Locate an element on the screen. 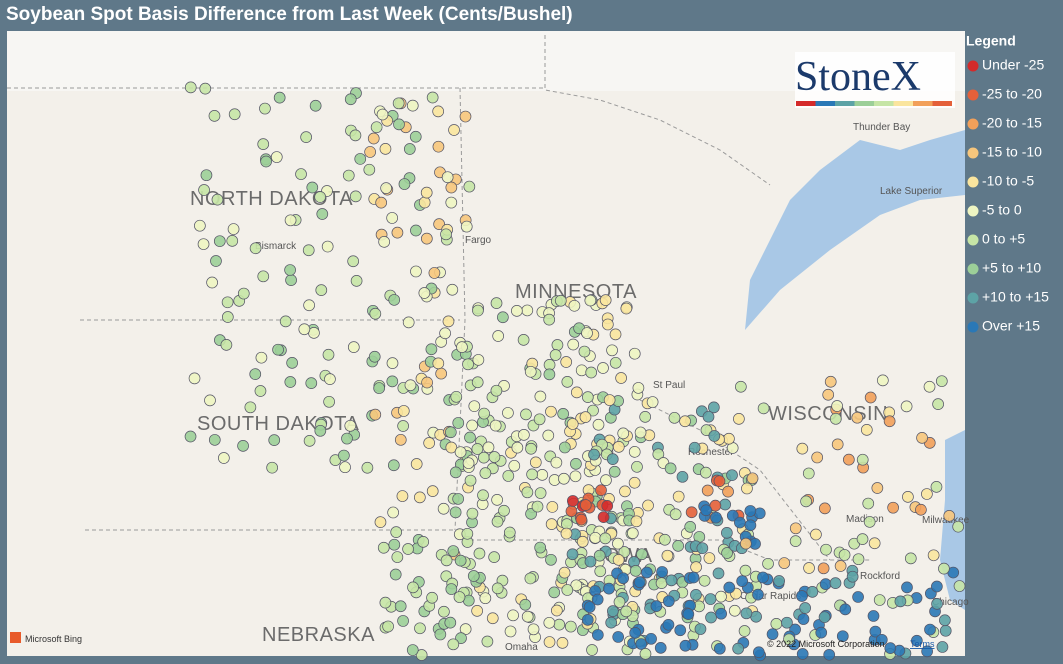 The image size is (1063, 664). legend-label: +10 to +15 is located at coordinates (1015, 297).